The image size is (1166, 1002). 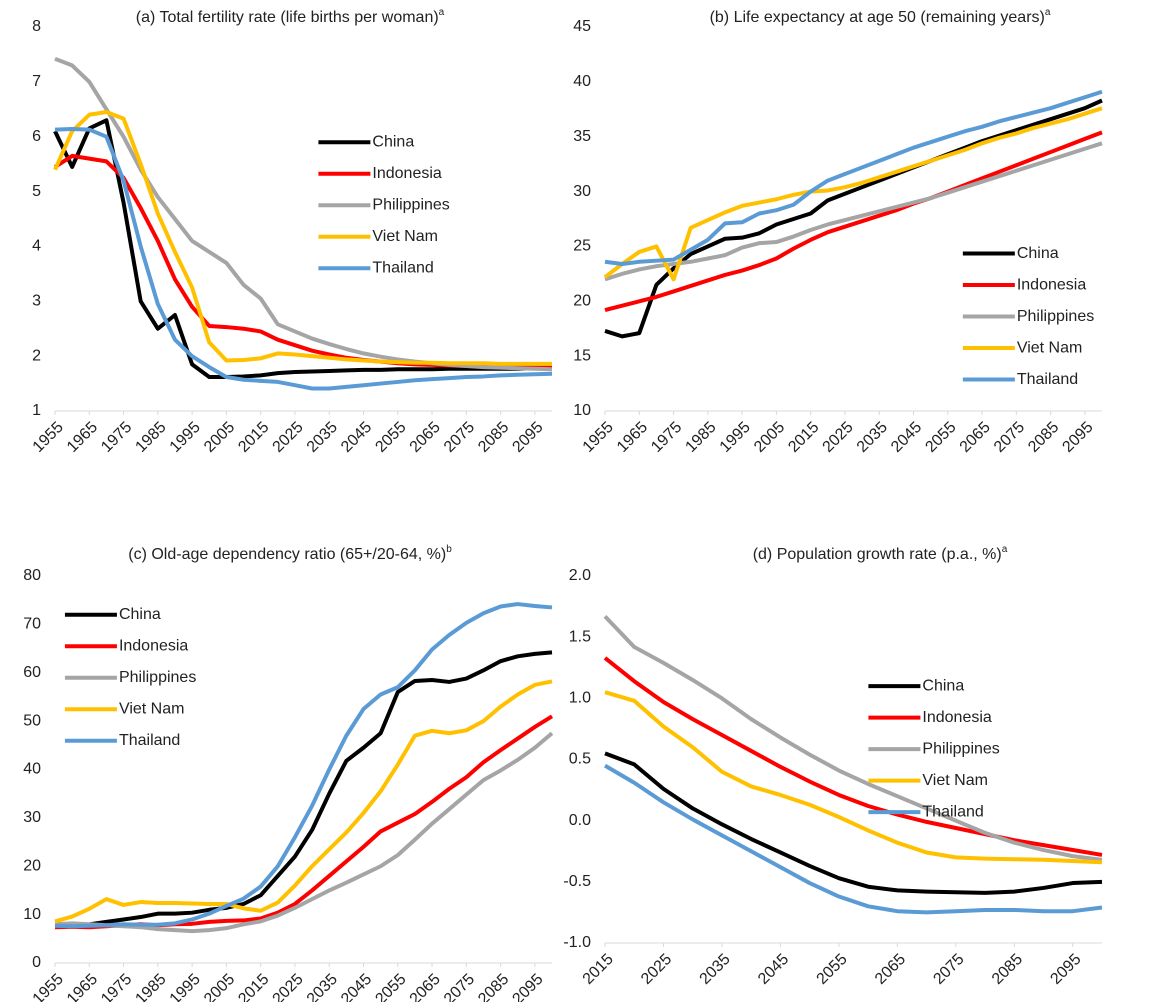 What do you see at coordinates (36, 355) in the screenshot?
I see `y-tick-label: 2` at bounding box center [36, 355].